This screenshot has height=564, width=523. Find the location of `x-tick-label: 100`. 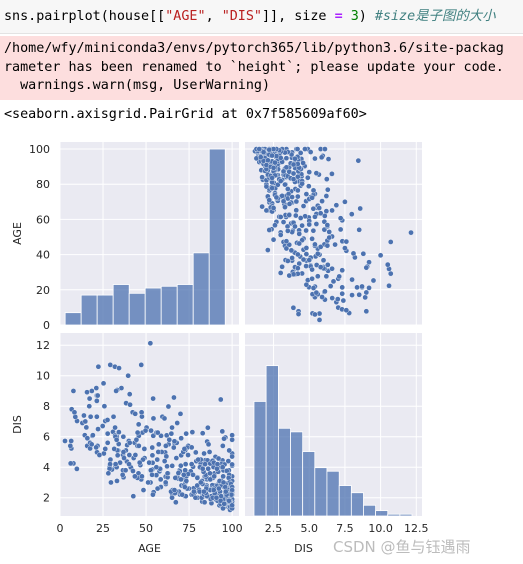

x-tick-label: 100 is located at coordinates (232, 528).